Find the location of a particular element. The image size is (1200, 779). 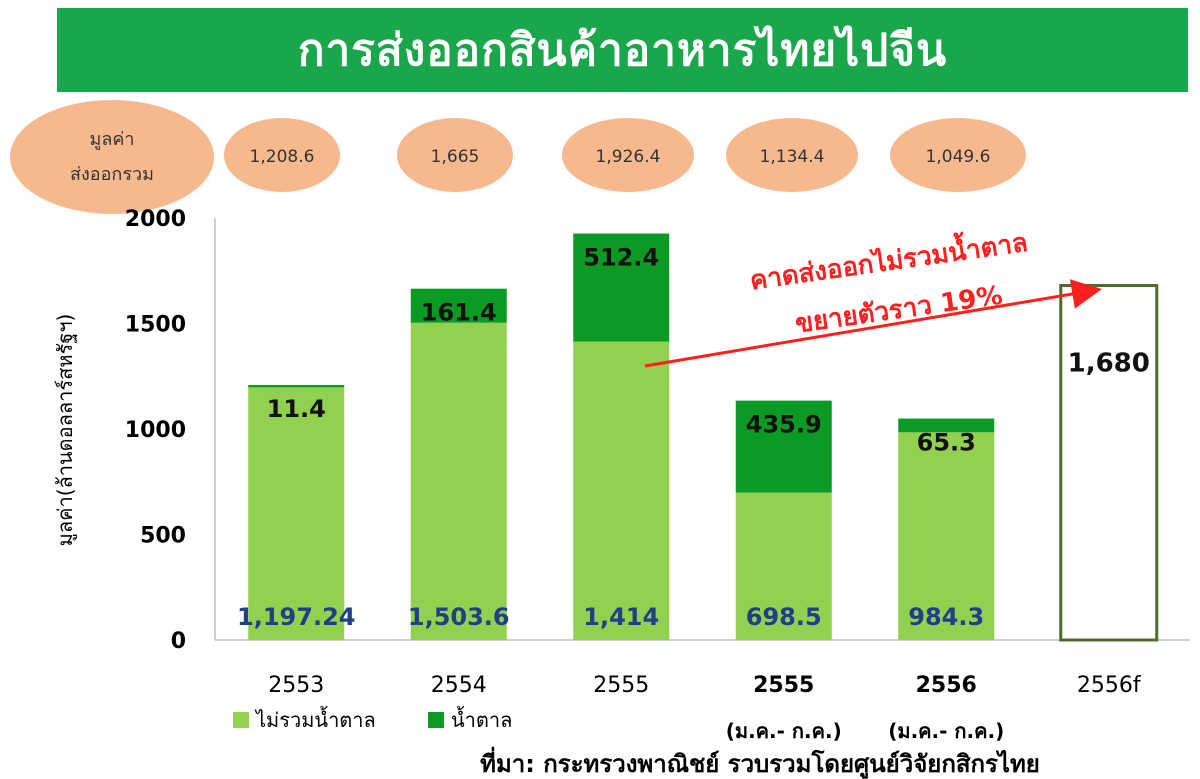

total-value: 1,049.6 is located at coordinates (958, 157).